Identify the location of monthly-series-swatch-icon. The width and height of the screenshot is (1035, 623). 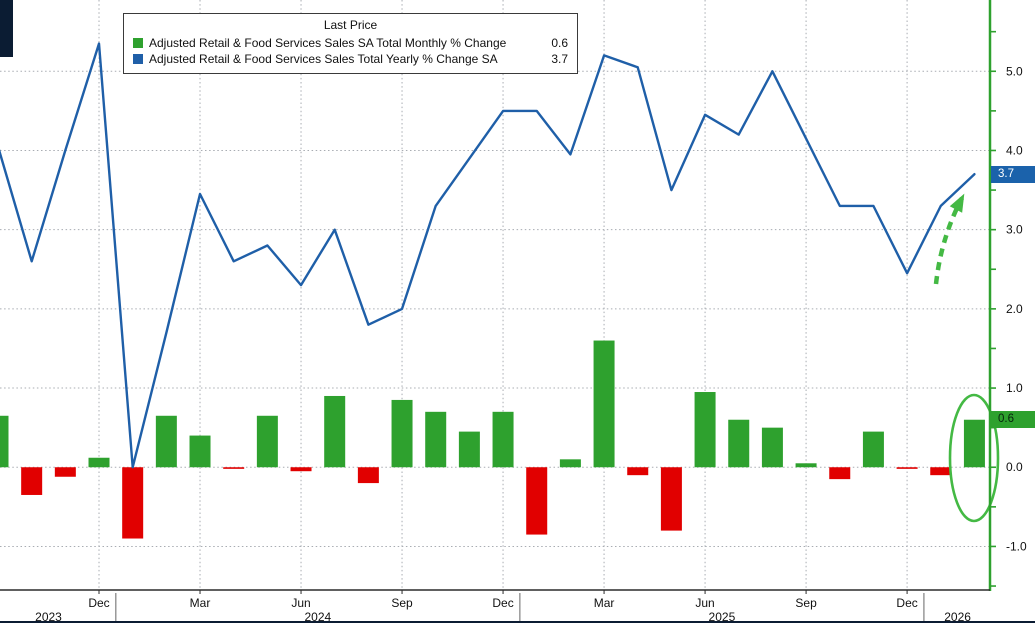
(138, 43).